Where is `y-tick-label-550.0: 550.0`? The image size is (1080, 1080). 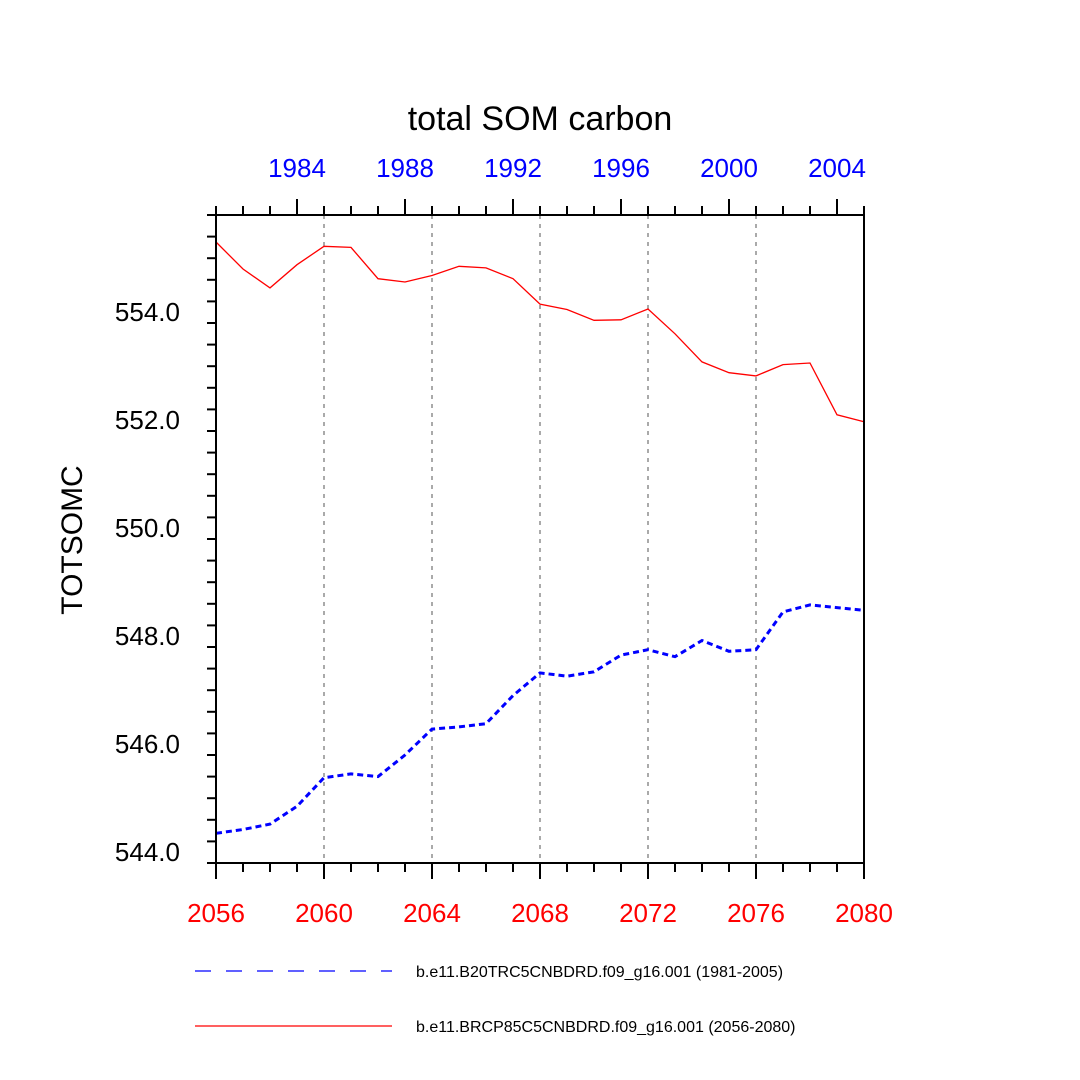 y-tick-label-550.0: 550.0 is located at coordinates (147, 528).